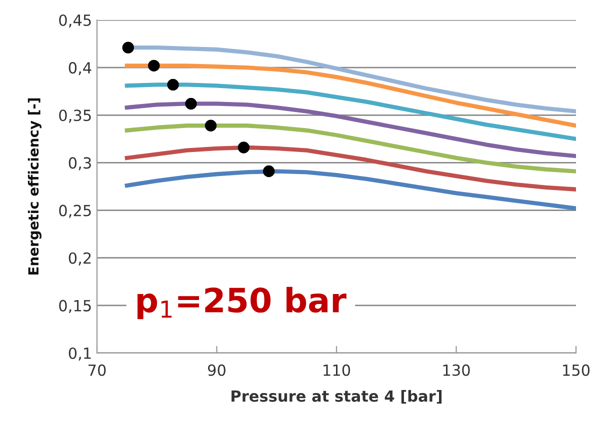  I want to click on x-tick-label: 90, so click(217, 370).